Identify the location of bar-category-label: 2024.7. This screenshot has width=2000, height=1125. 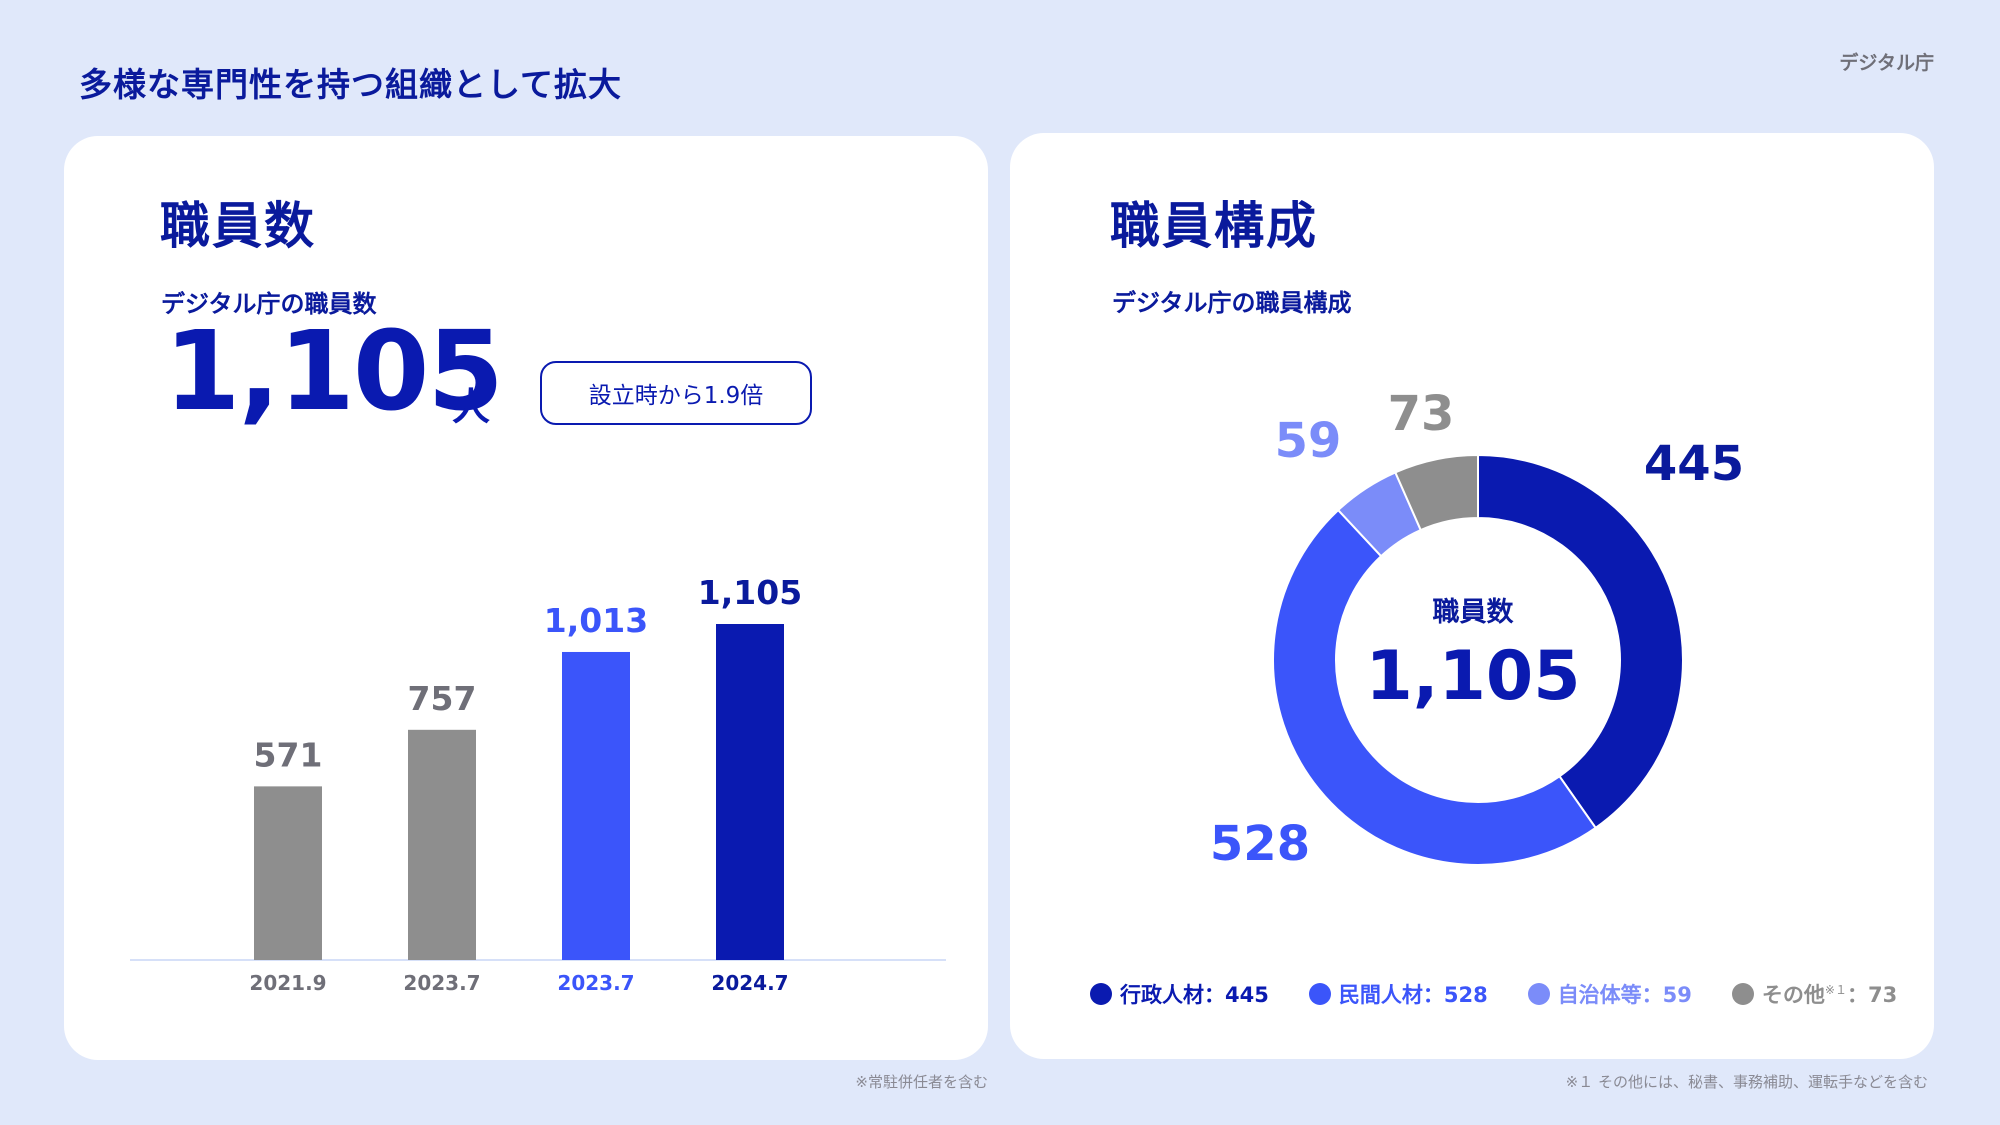
(749, 983).